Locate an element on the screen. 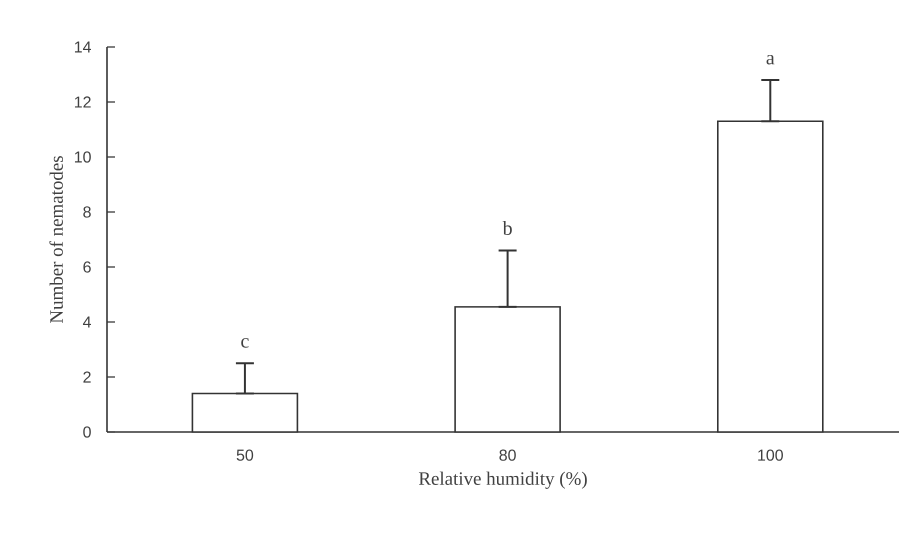  annotation: a is located at coordinates (770, 59).